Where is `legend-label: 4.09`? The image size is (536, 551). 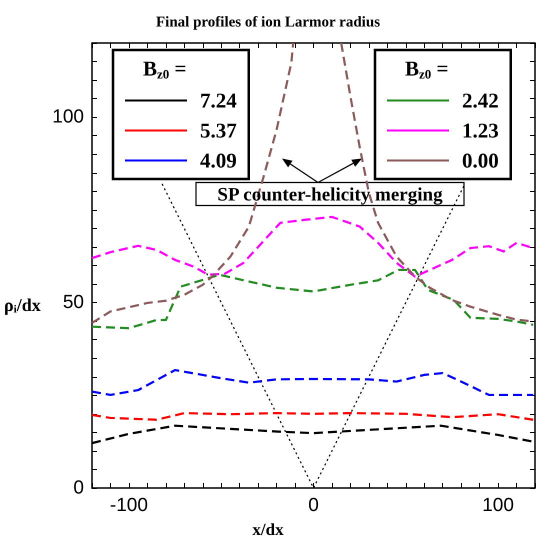 legend-label: 4.09 is located at coordinates (218, 160).